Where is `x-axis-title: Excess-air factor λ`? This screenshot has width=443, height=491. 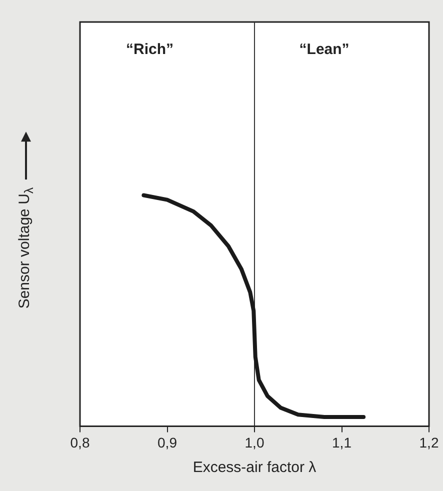 x-axis-title: Excess-air factor λ is located at coordinates (254, 467).